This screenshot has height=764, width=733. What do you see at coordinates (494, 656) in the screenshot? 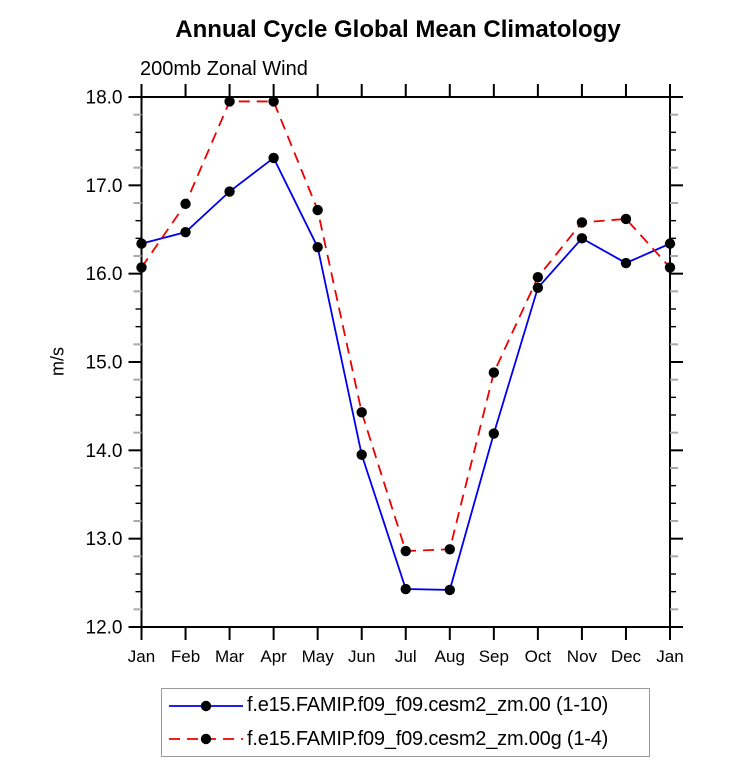
I see `x-tick-label: Sep` at bounding box center [494, 656].